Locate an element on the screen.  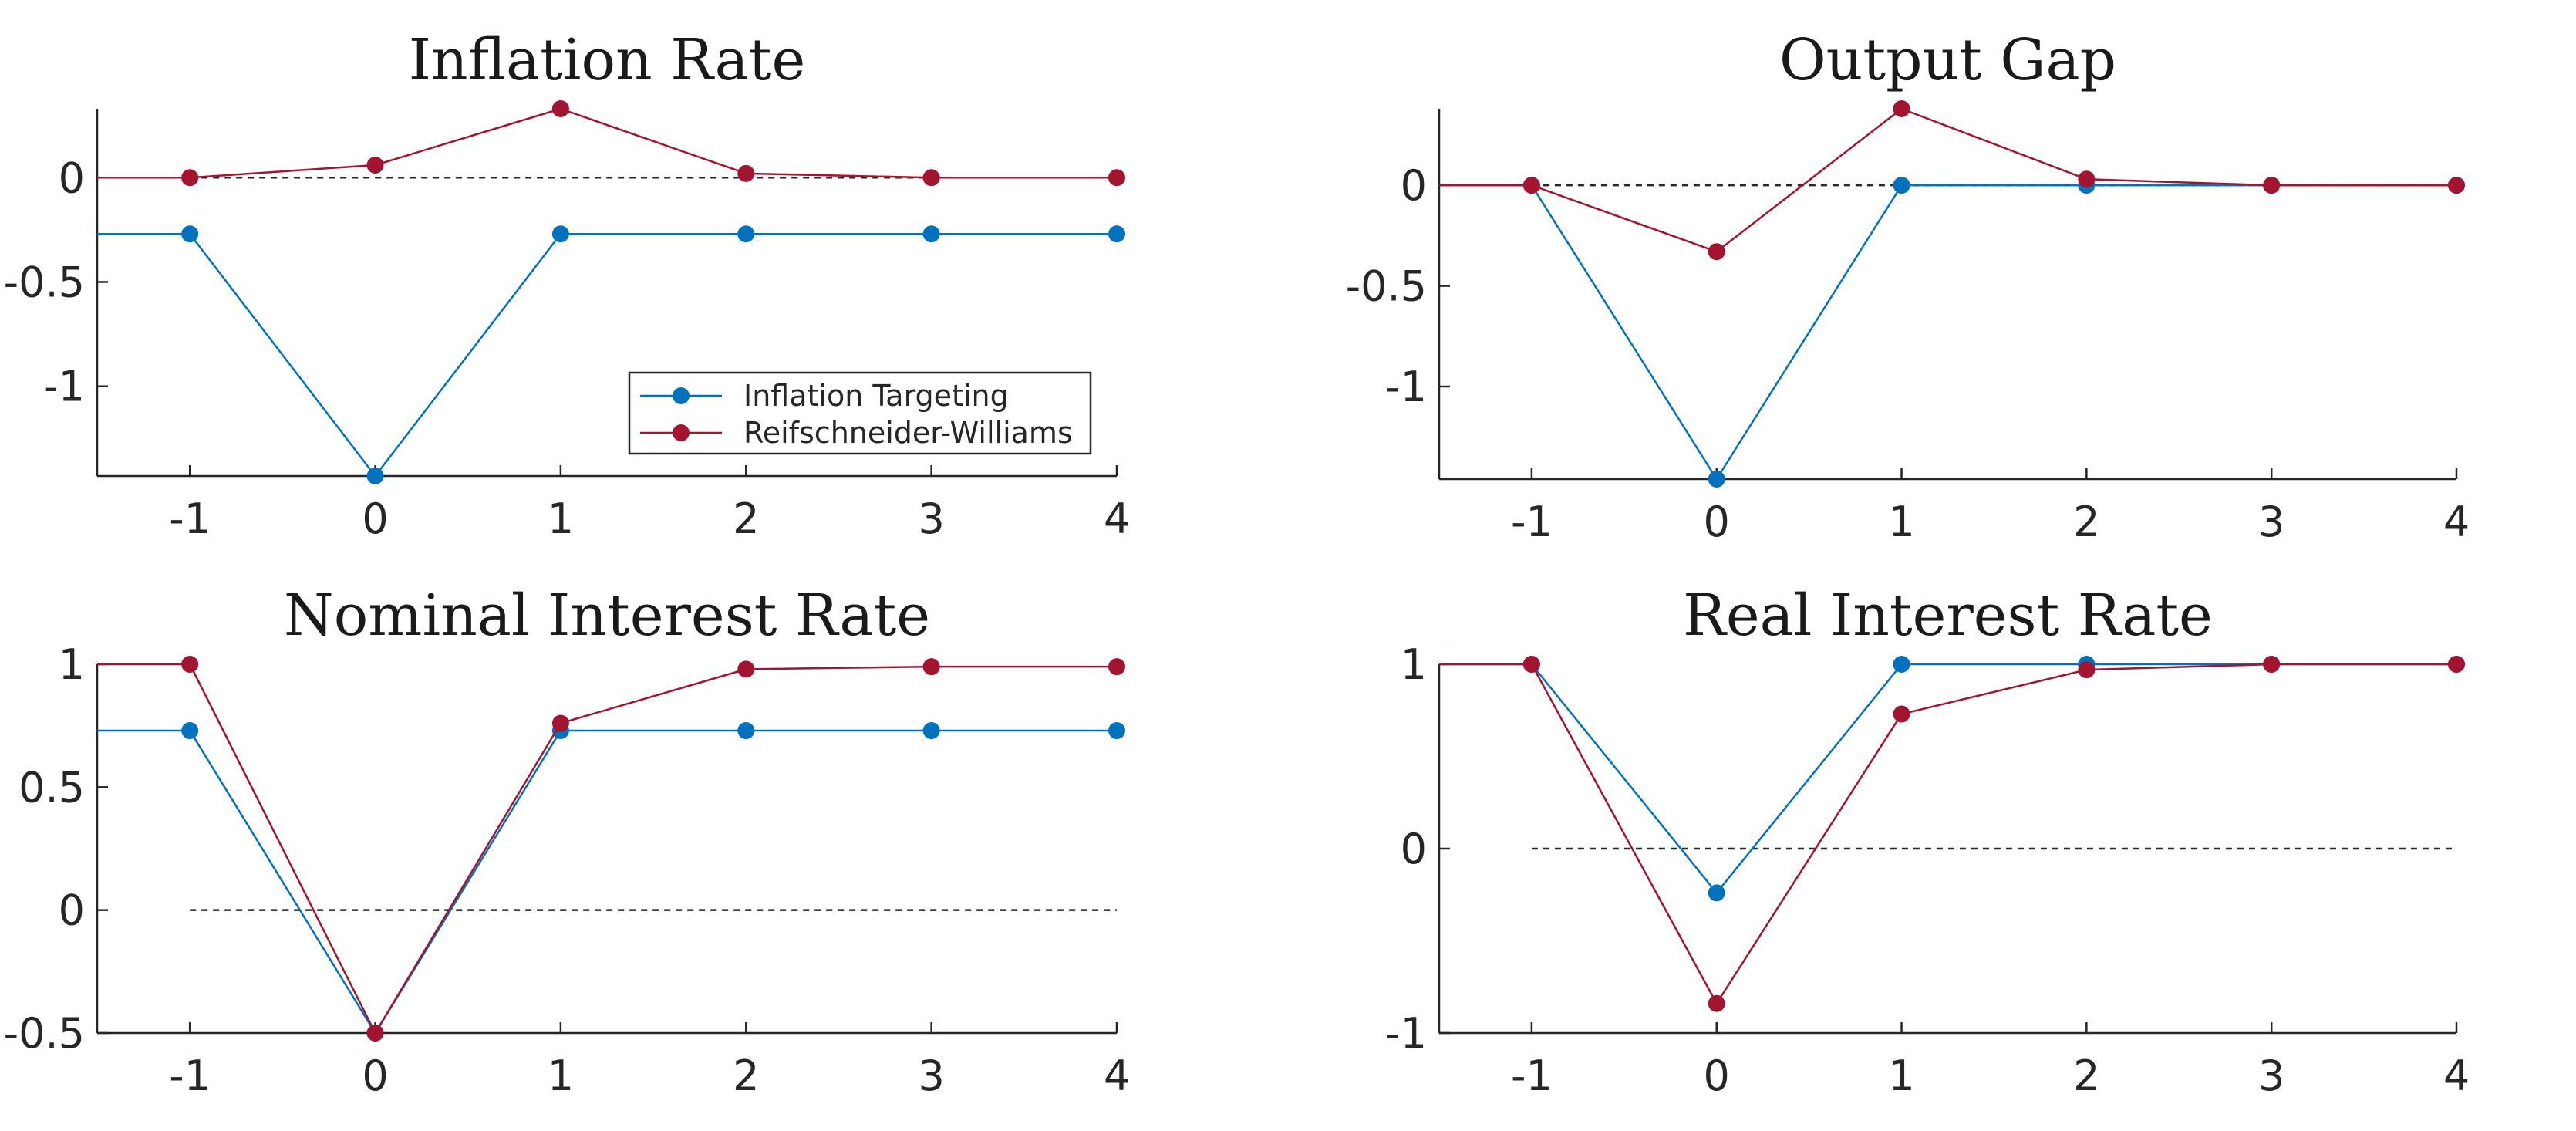
legend-label: Reifschneider-Williams is located at coordinates (908, 433).